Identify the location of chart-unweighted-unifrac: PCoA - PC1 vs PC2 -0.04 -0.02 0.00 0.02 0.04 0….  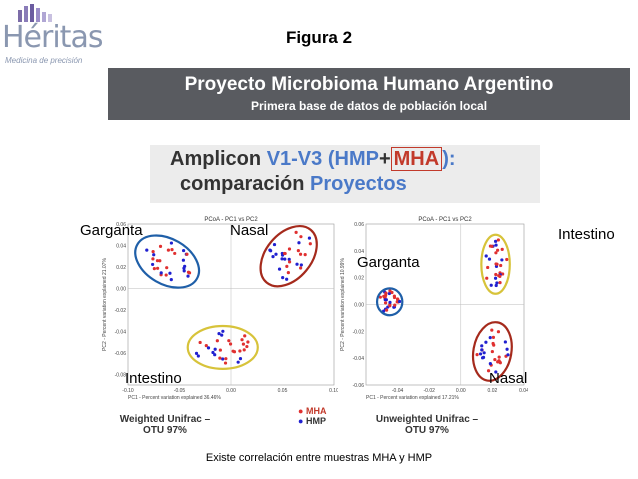
(434, 309).